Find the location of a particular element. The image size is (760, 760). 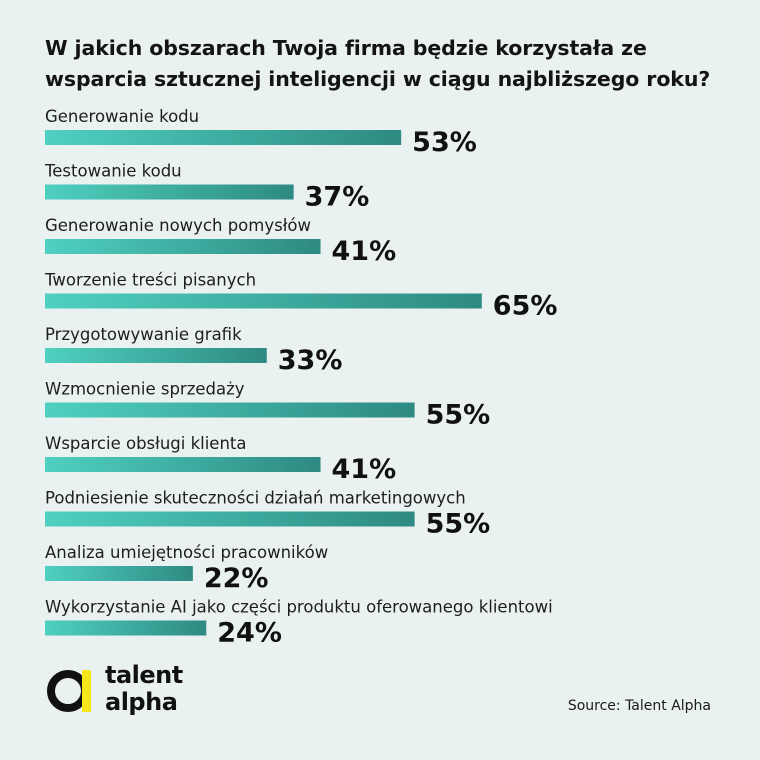

value-label: 22% is located at coordinates (236, 578).